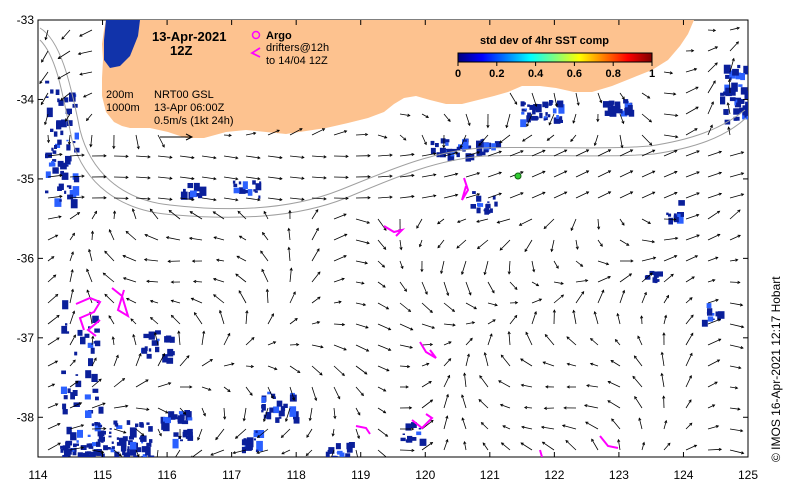 This screenshot has height=492, width=790. Describe the element at coordinates (26, 99) in the screenshot. I see `y-tick-label: -34` at that location.